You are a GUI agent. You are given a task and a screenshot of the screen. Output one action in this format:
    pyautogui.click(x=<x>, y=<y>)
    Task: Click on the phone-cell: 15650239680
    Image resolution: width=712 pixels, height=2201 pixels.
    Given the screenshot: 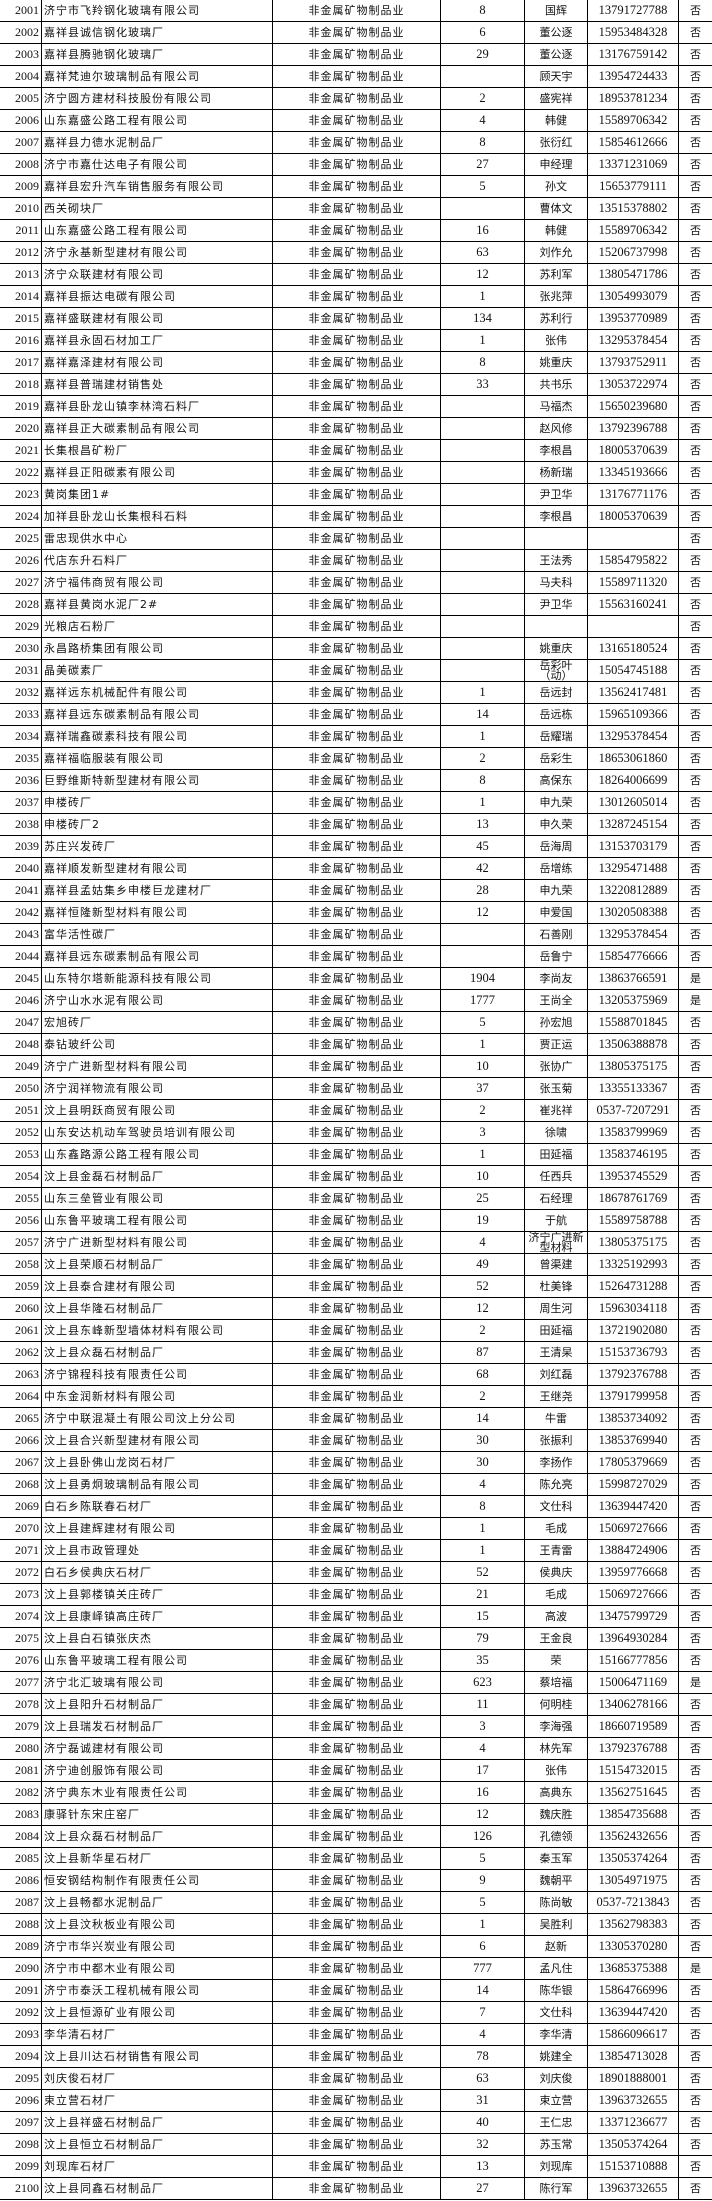 What is the action you would take?
    pyautogui.click(x=633, y=406)
    